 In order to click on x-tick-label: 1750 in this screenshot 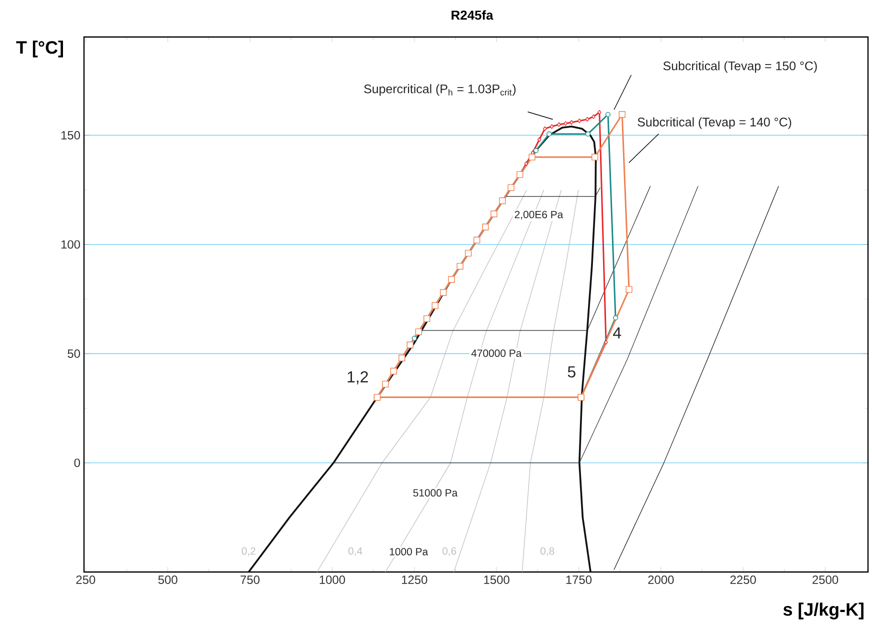, I will do `click(579, 580)`.